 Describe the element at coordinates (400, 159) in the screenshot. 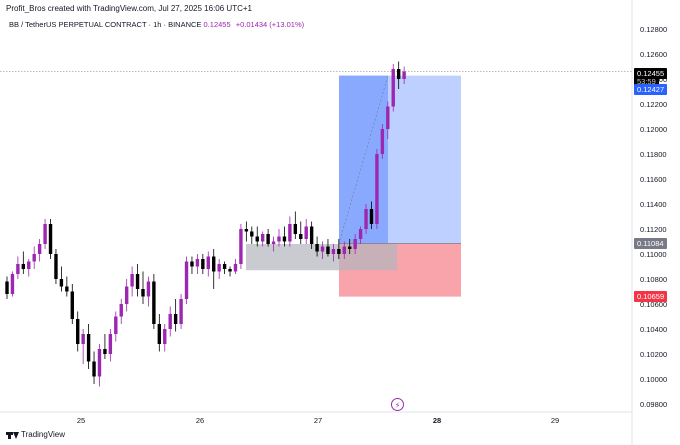

I see `target-zone` at that location.